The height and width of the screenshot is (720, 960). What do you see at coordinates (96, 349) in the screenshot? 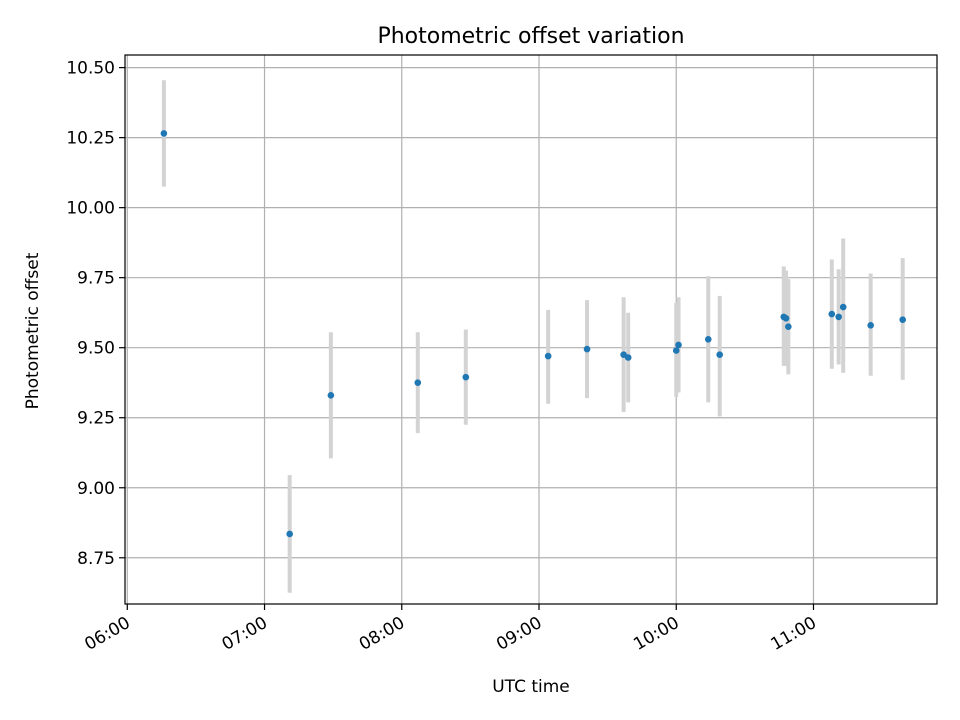
I see `y-tick-label: 9.50` at bounding box center [96, 349].